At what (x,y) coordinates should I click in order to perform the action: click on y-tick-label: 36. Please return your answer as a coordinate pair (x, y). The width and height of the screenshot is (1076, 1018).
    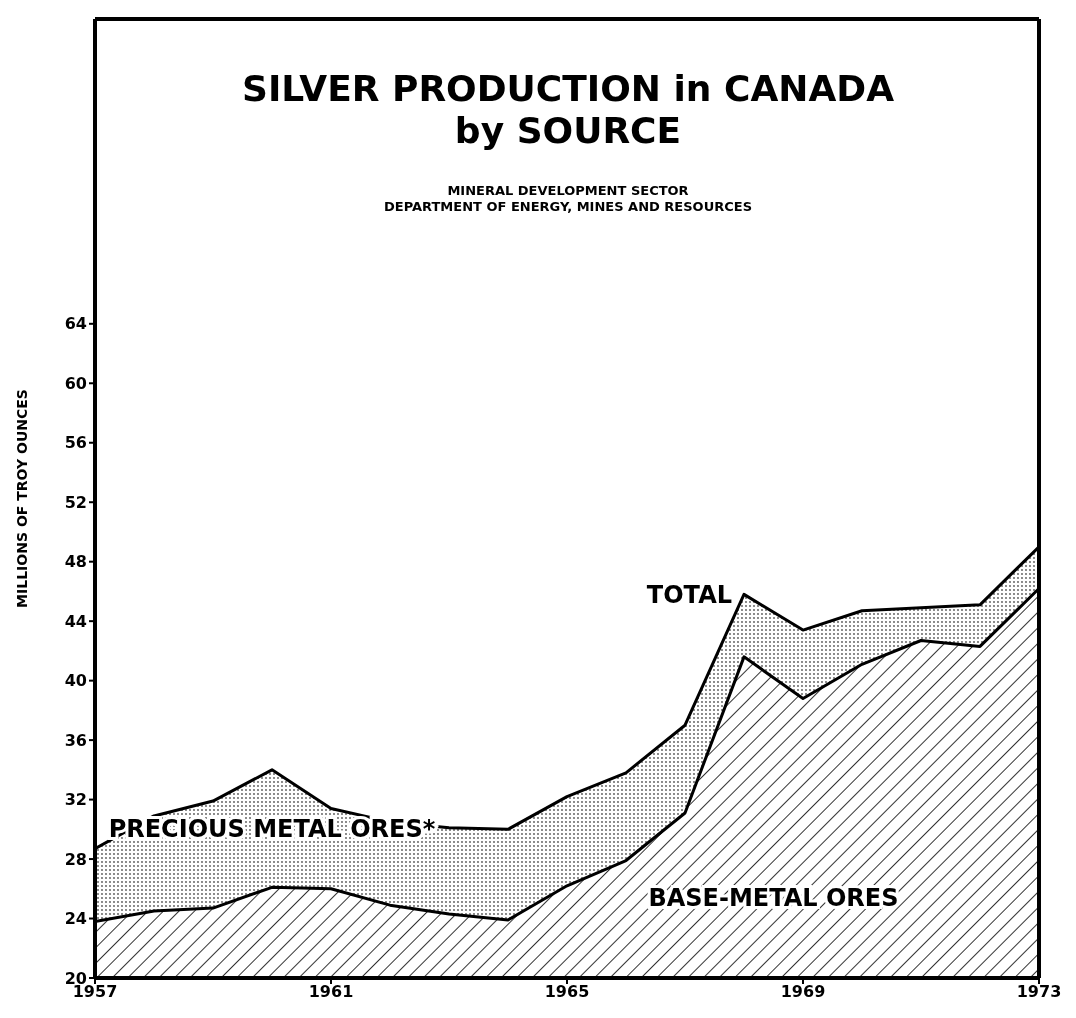
    Looking at the image, I should click on (75, 740).